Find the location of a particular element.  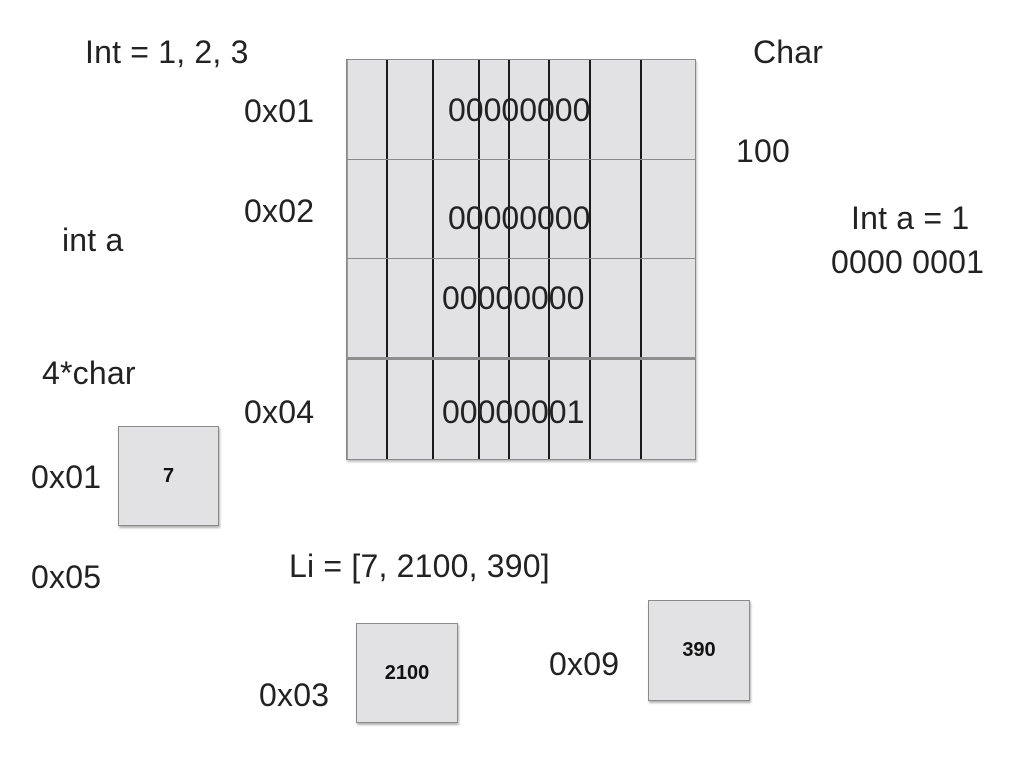

list-value-box-2100: 2100 is located at coordinates (407, 673).